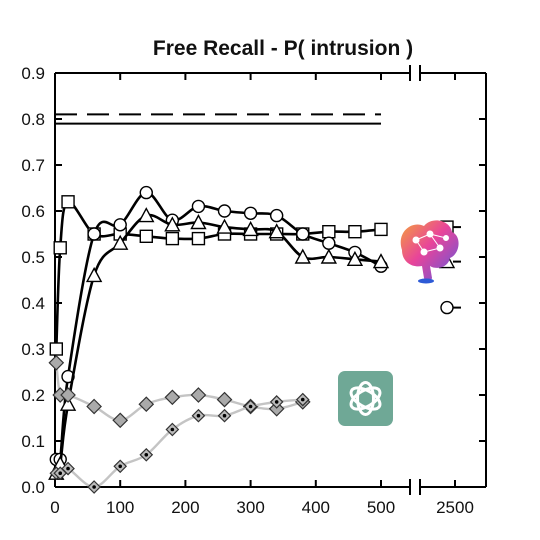  Describe the element at coordinates (185, 507) in the screenshot. I see `x-tick-label: 200` at that location.